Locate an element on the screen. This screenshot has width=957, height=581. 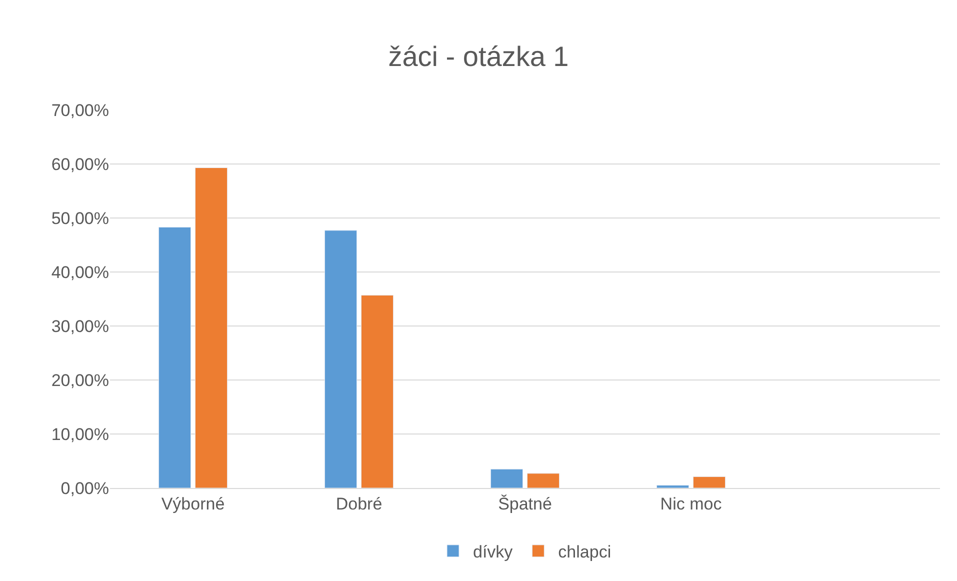
chart-title: žáci - otázka 1 is located at coordinates (478, 56).